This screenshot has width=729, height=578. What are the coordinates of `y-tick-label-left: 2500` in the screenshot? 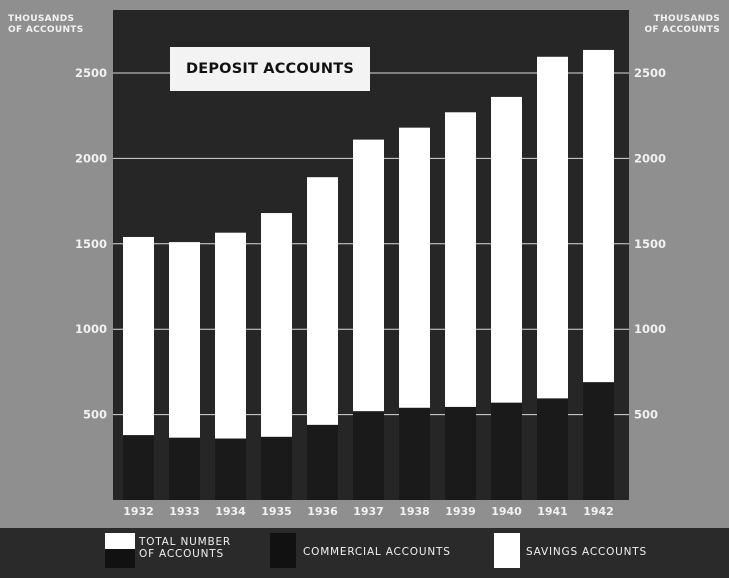 It's located at (91, 73).